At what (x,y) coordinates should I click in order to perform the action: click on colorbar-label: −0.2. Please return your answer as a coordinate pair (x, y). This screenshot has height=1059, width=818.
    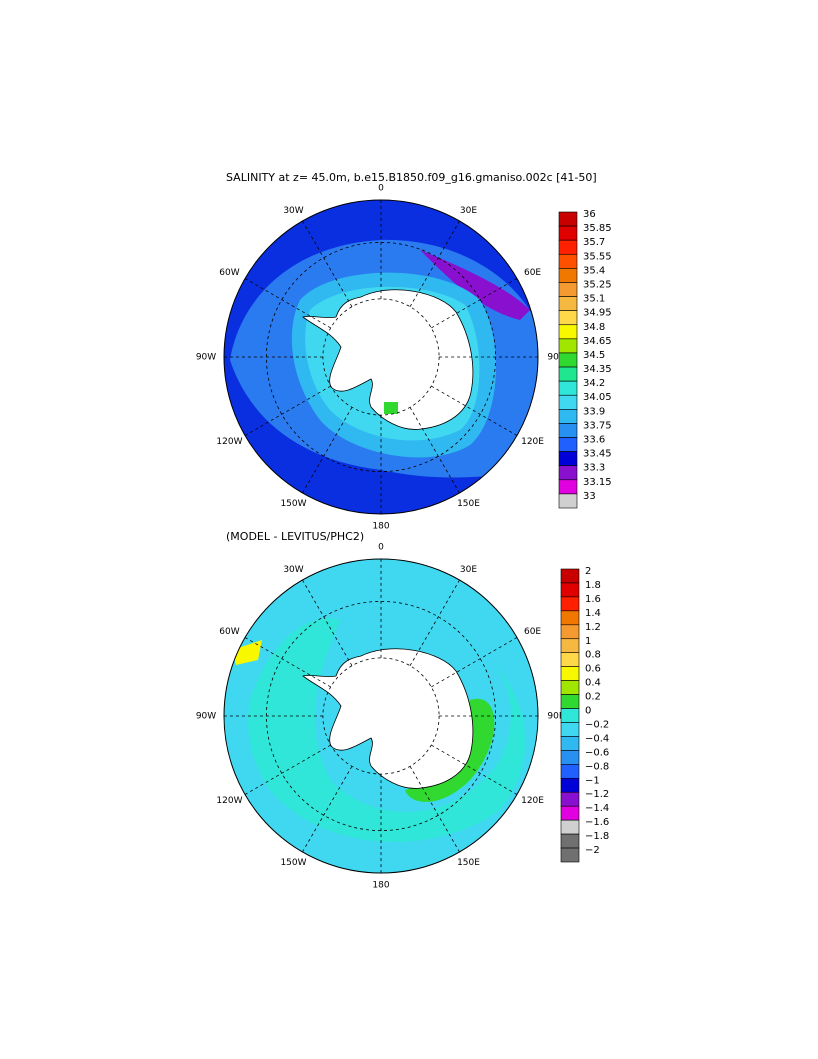
    Looking at the image, I should click on (597, 724).